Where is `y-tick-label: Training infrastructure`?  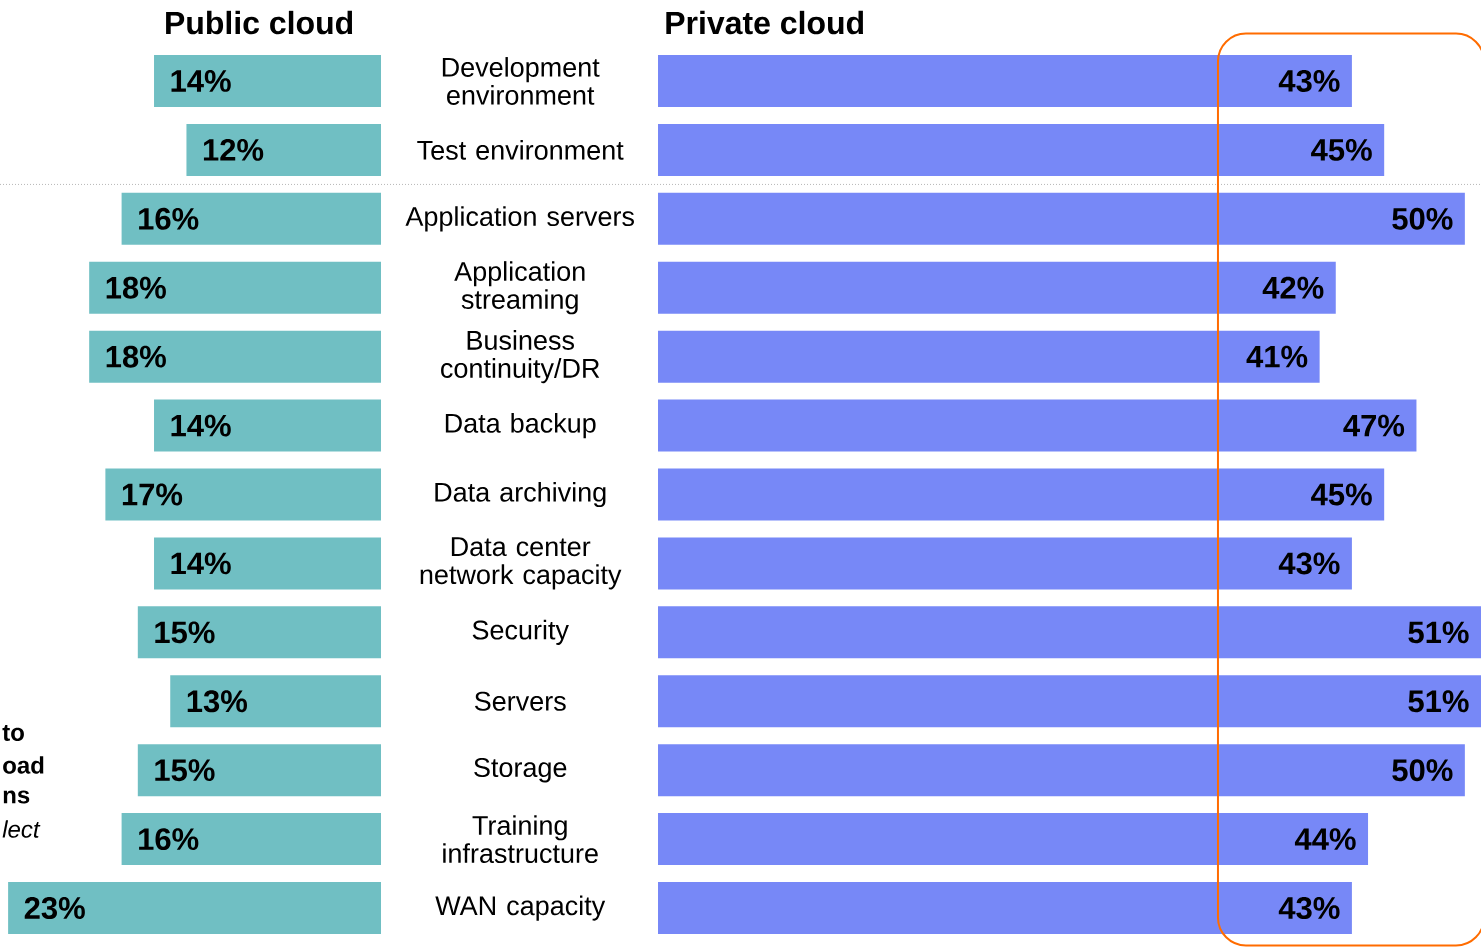
y-tick-label: Training infrastructure is located at coordinates (520, 839).